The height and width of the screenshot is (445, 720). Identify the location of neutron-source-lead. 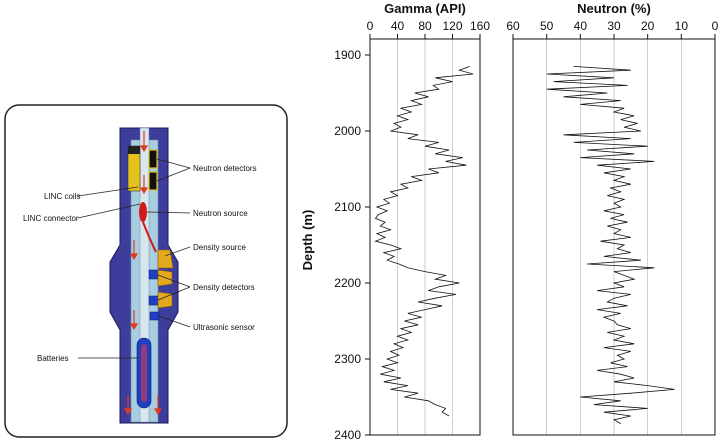
(149, 237).